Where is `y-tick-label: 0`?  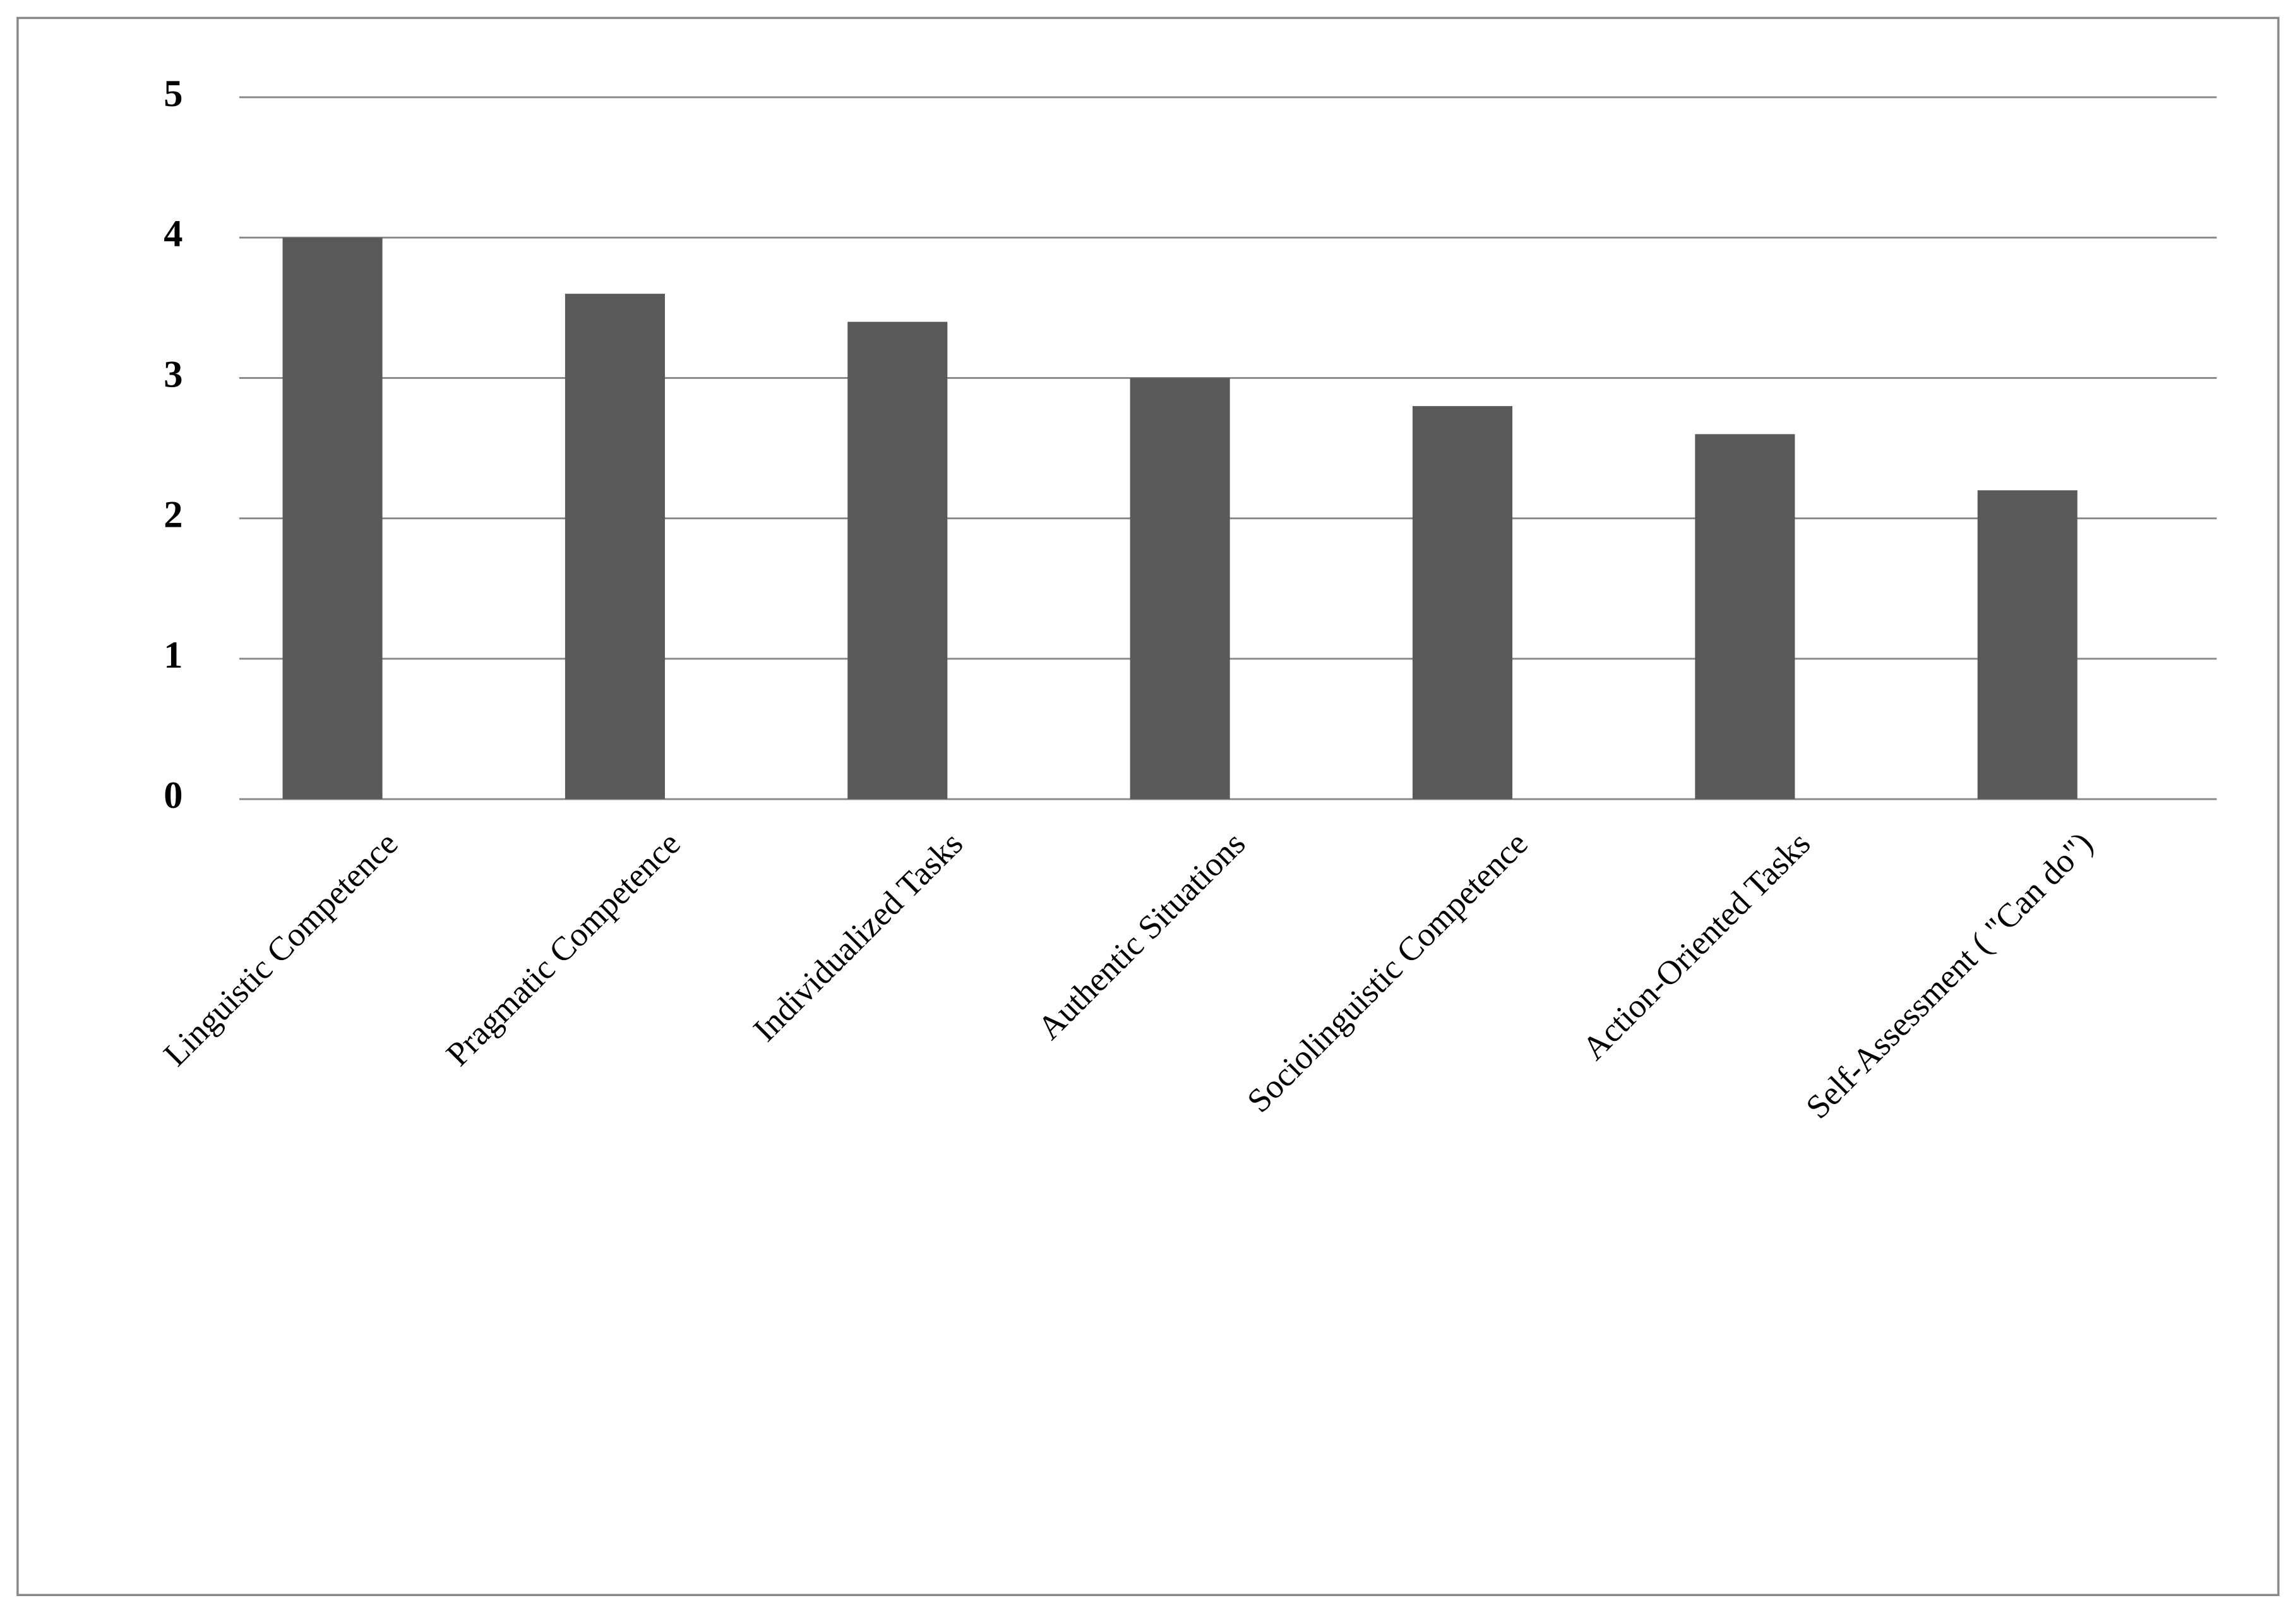 y-tick-label: 0 is located at coordinates (173, 795).